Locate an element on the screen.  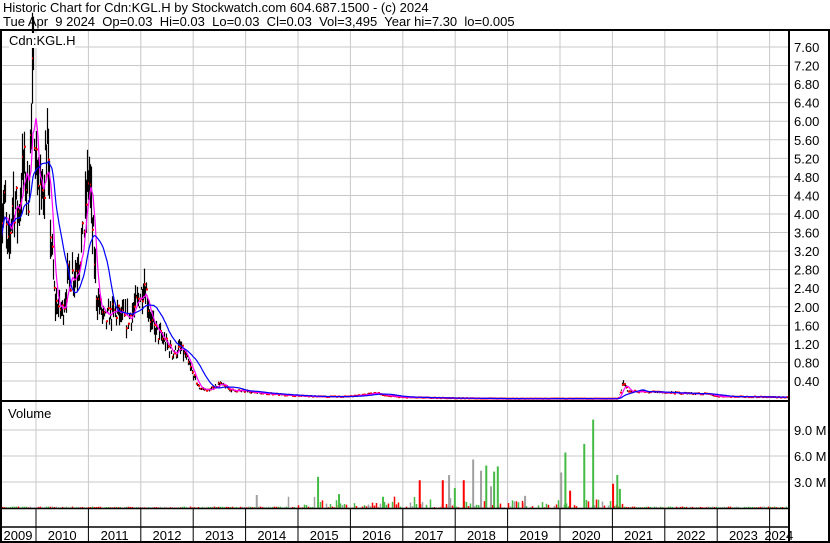
year-label: 2011 is located at coordinates (115, 535).